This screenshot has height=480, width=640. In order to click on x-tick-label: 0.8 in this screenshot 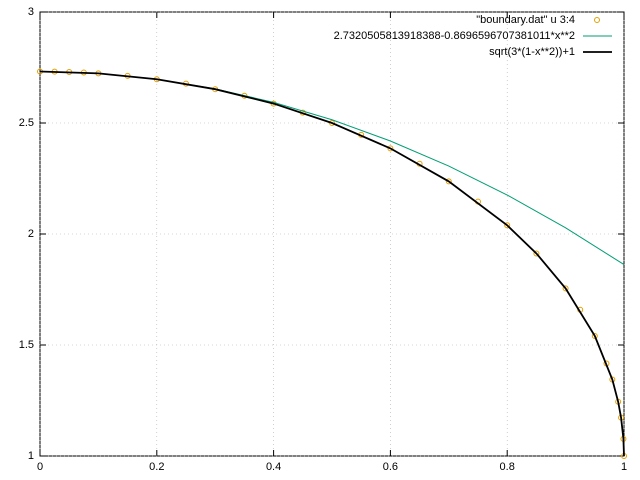, I will do `click(507, 467)`.